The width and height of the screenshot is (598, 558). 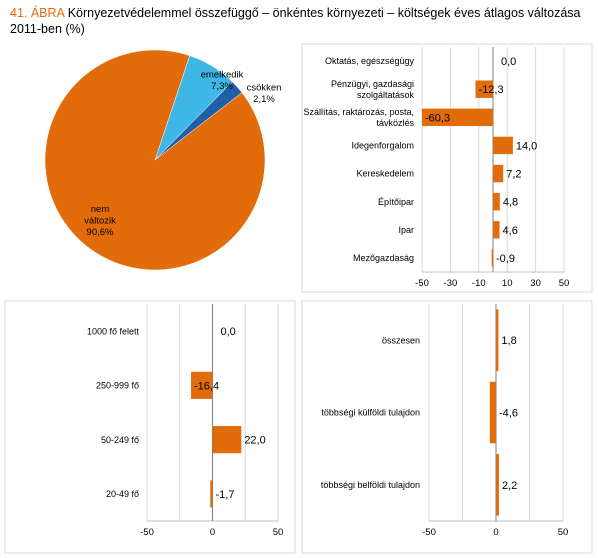 What do you see at coordinates (526, 146) in the screenshot?
I see `bar-value-label: 14,0` at bounding box center [526, 146].